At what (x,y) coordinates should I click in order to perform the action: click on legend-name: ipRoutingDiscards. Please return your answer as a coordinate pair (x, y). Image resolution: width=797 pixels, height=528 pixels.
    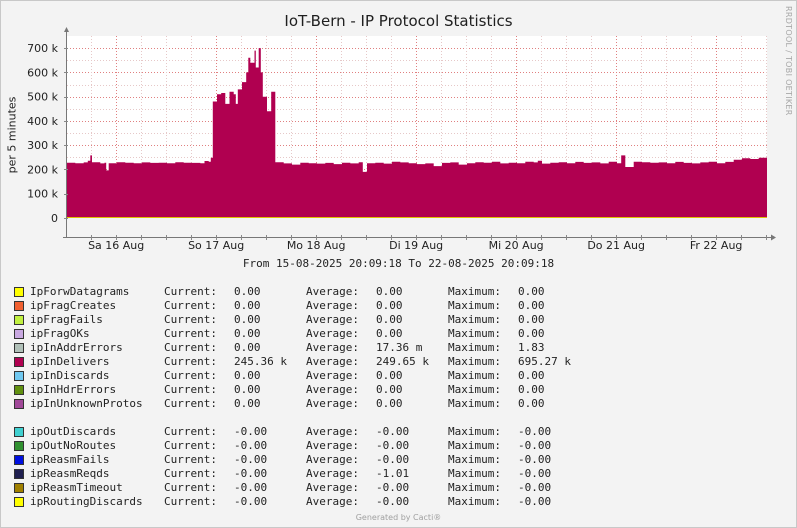
    Looking at the image, I should click on (86, 501).